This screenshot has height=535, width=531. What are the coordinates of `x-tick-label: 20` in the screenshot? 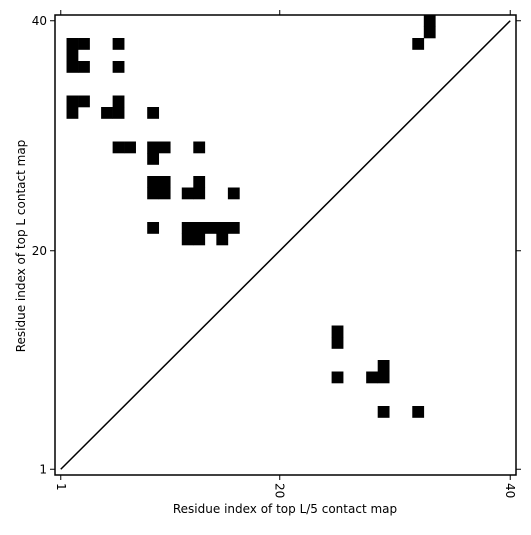 It's located at (280, 490).